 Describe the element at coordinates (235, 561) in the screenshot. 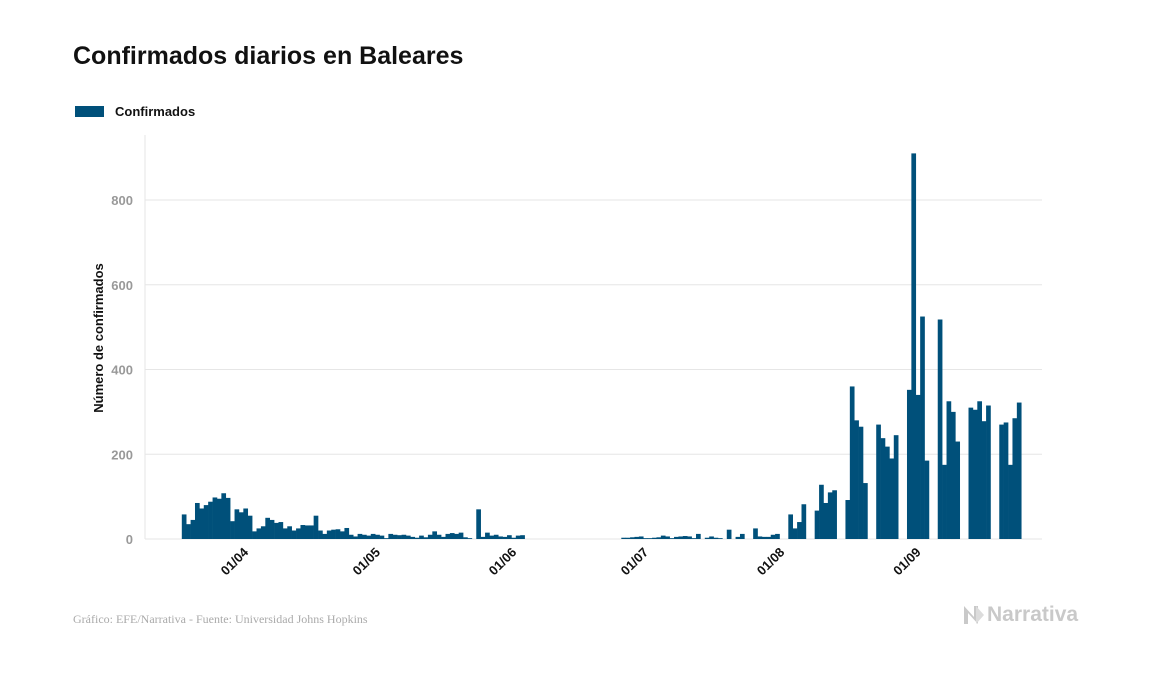

I see `x-tick-label: 01/04` at that location.